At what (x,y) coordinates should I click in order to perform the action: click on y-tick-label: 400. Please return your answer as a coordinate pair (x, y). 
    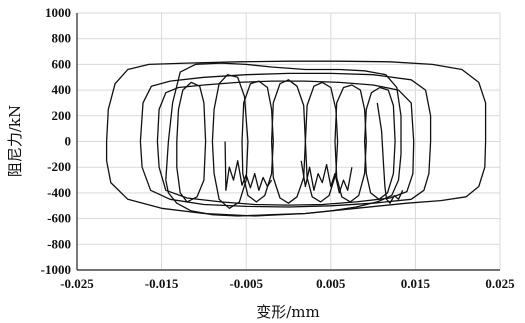
    Looking at the image, I should click on (62, 89).